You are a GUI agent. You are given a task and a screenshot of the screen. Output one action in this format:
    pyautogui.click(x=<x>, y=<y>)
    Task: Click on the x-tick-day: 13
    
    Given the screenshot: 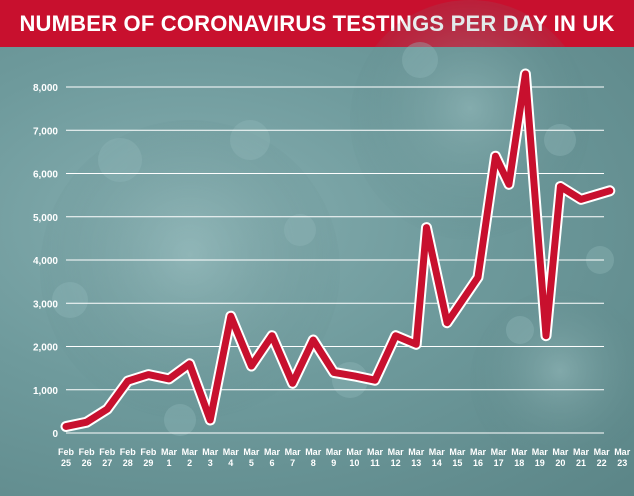 What is the action you would take?
    pyautogui.click(x=416, y=463)
    